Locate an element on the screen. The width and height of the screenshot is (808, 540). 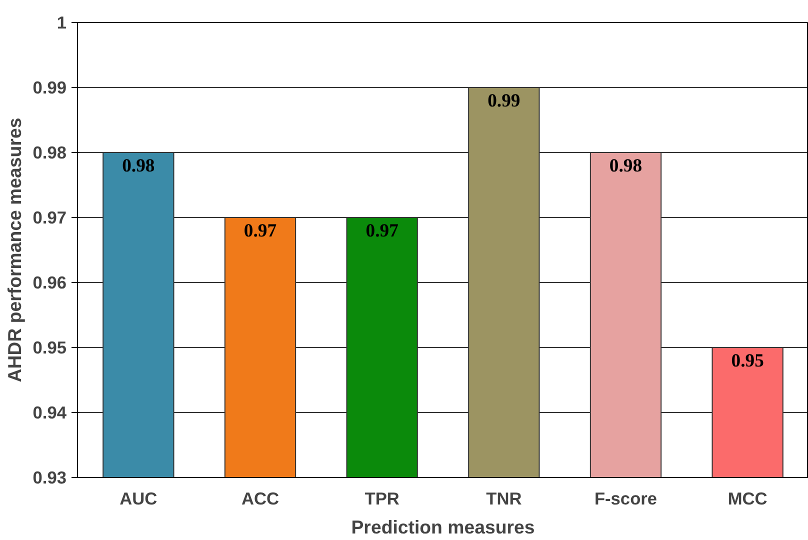
y-tick-label: 0.97 is located at coordinates (49, 218).